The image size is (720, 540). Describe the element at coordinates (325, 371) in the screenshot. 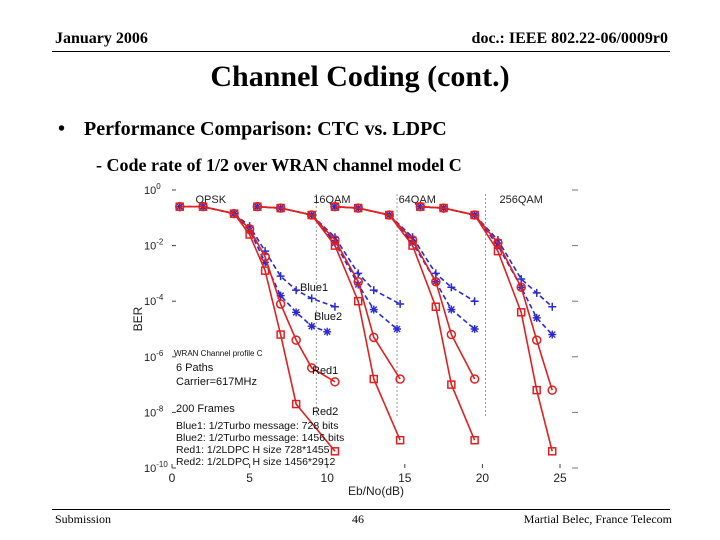

I see `curve-label: Red1` at that location.